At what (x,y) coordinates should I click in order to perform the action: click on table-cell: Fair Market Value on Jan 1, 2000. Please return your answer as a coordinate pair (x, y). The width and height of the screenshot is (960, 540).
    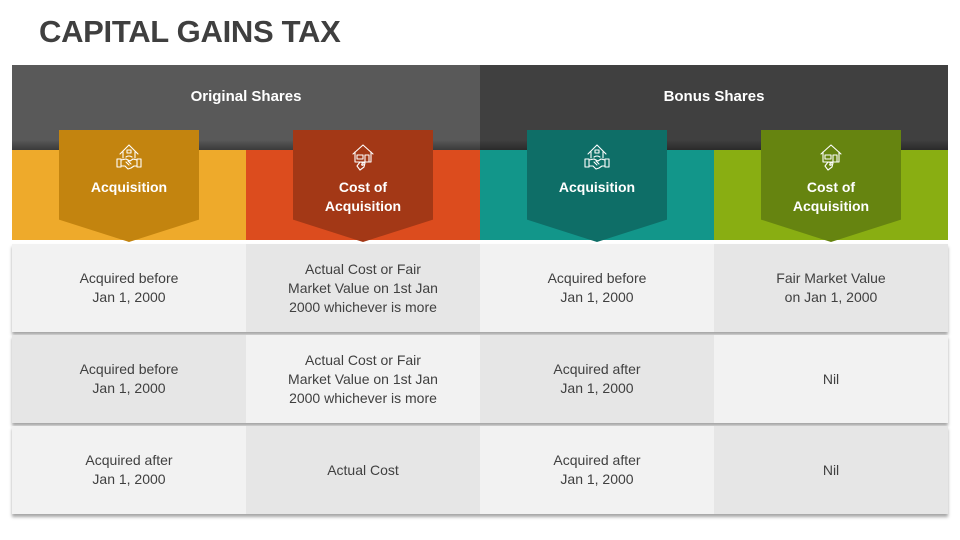
    Looking at the image, I should click on (831, 288).